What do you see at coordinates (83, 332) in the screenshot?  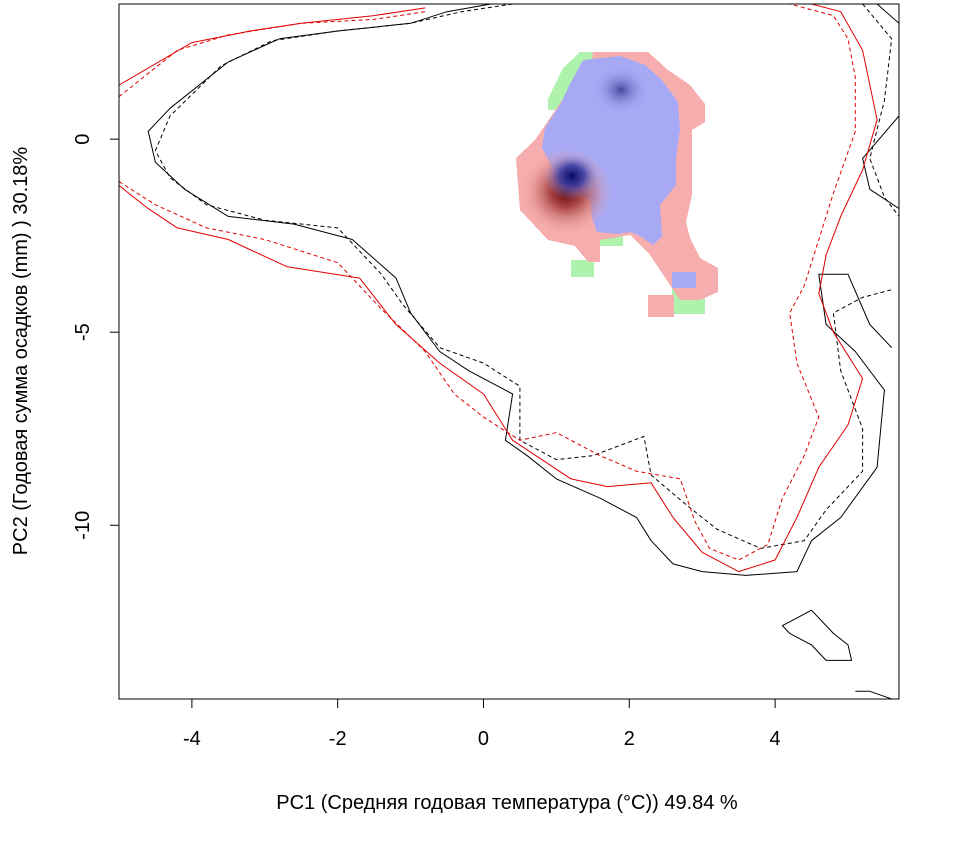 I see `y-tick-label: -5` at bounding box center [83, 332].